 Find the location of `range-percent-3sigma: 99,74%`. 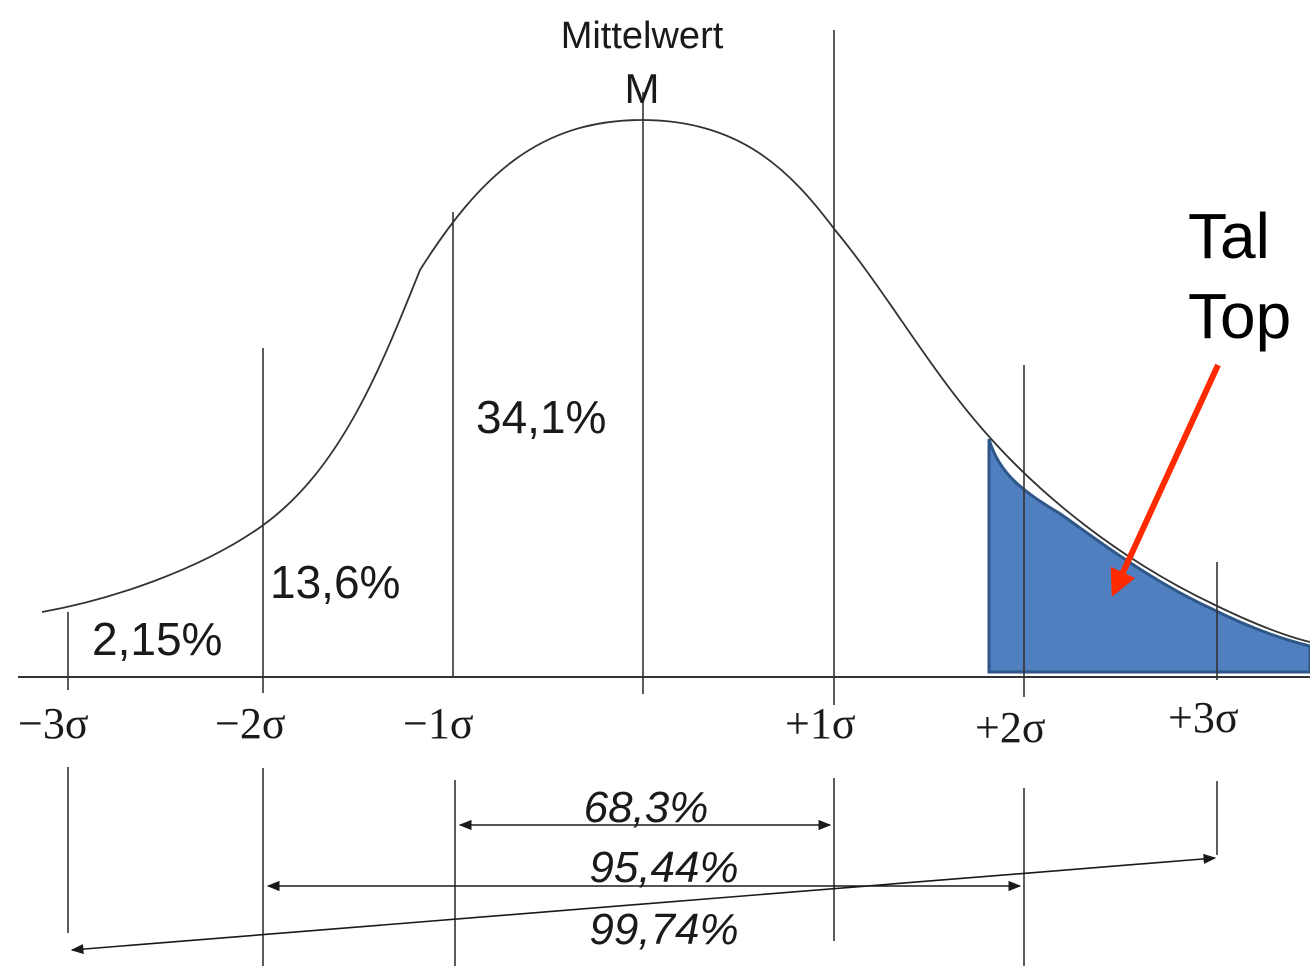

range-percent-3sigma: 99,74% is located at coordinates (663, 929).